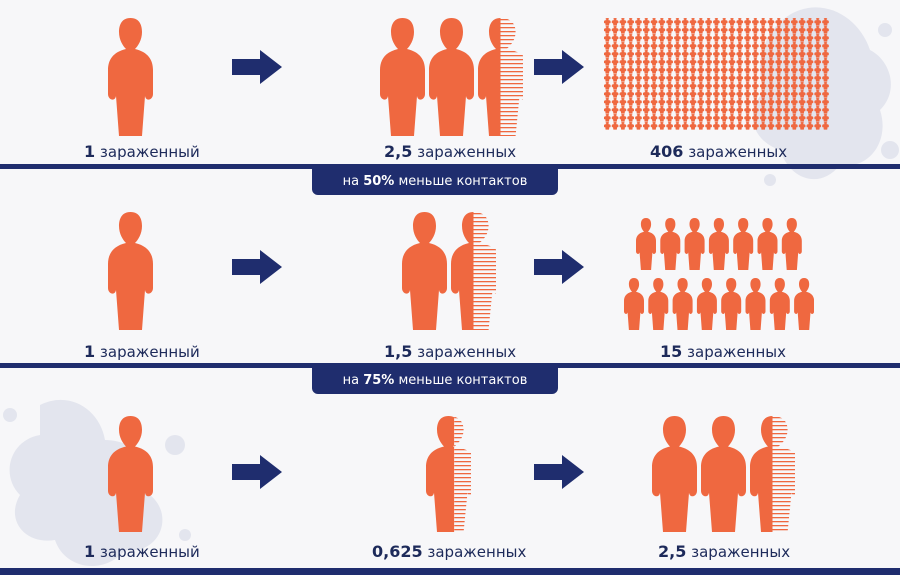 This screenshot has height=575, width=900. Describe the element at coordinates (449, 551) in the screenshot. I see `row3-middle-label: 0,625 зараженных` at that location.